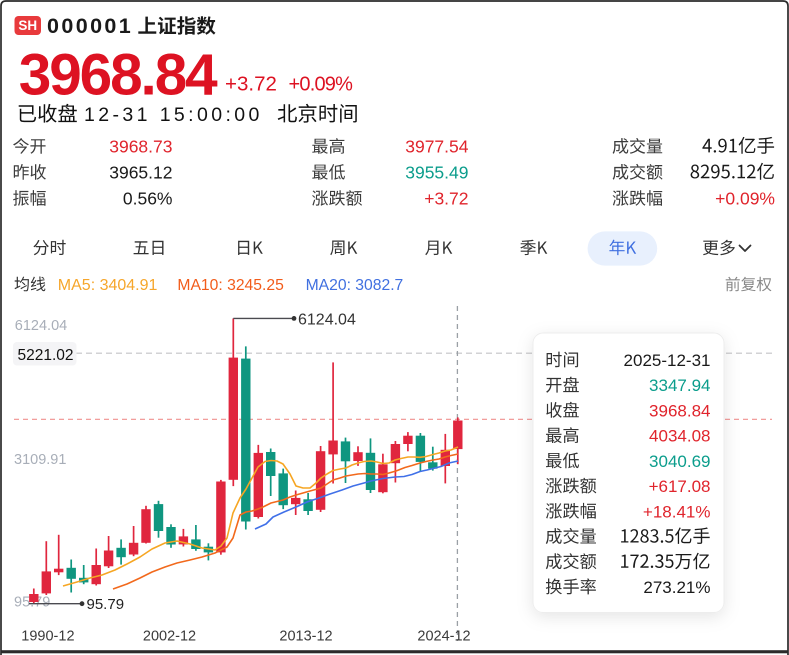 This screenshot has width=789, height=655. I want to click on svg-text: 2002-12, so click(169, 637).